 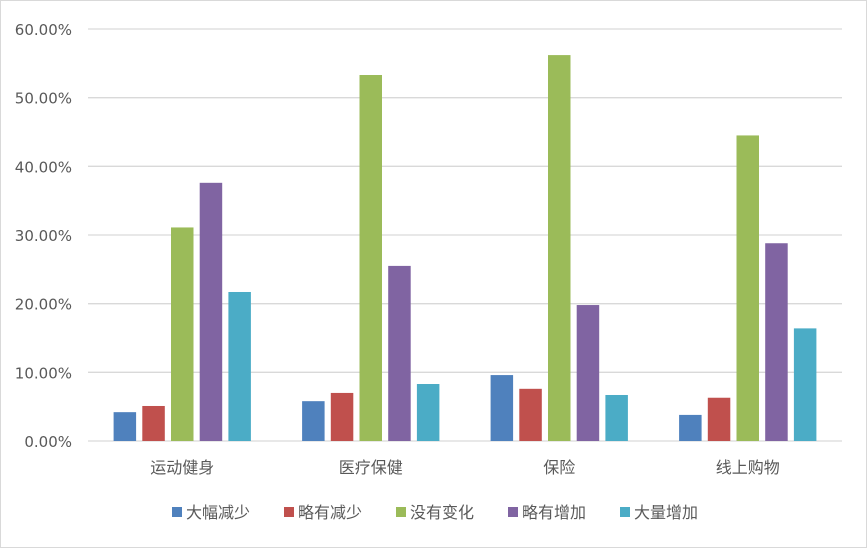 I want to click on y-tick-label: 10.00%, so click(x=43, y=373).